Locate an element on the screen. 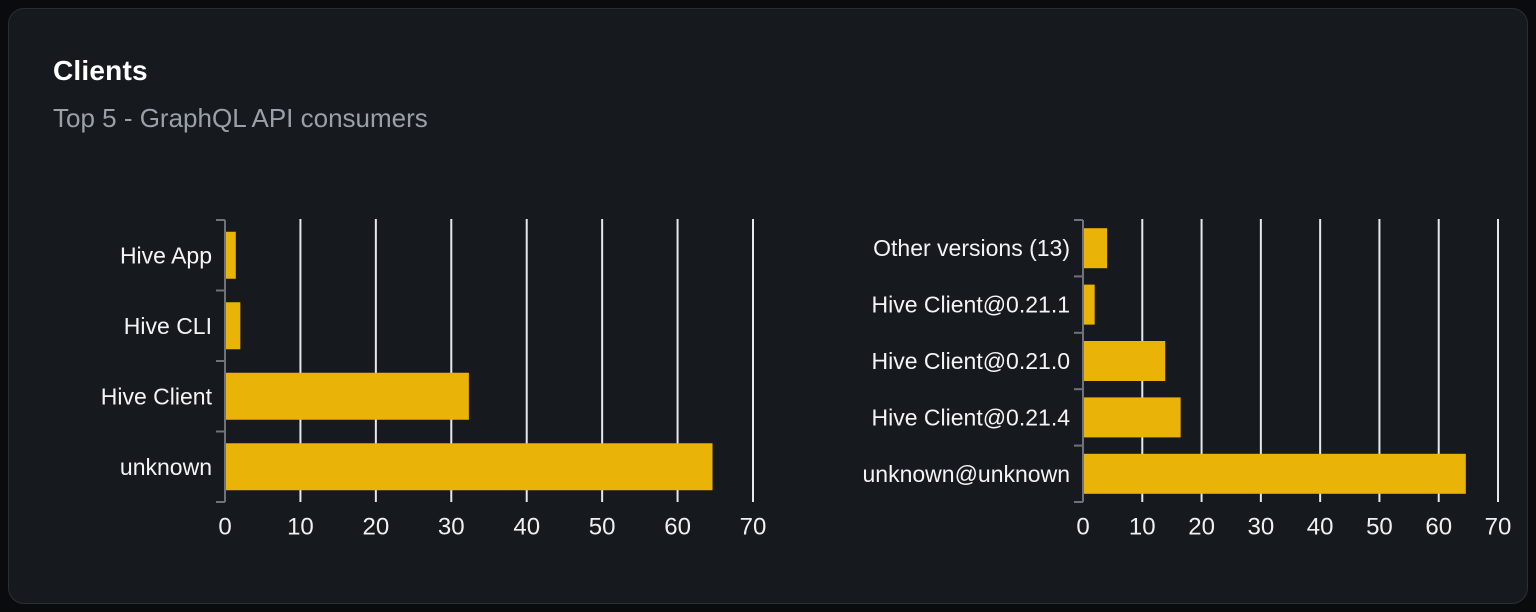 The image size is (1536, 612). category-label: Hive Client@0.21.1 is located at coordinates (971, 305).